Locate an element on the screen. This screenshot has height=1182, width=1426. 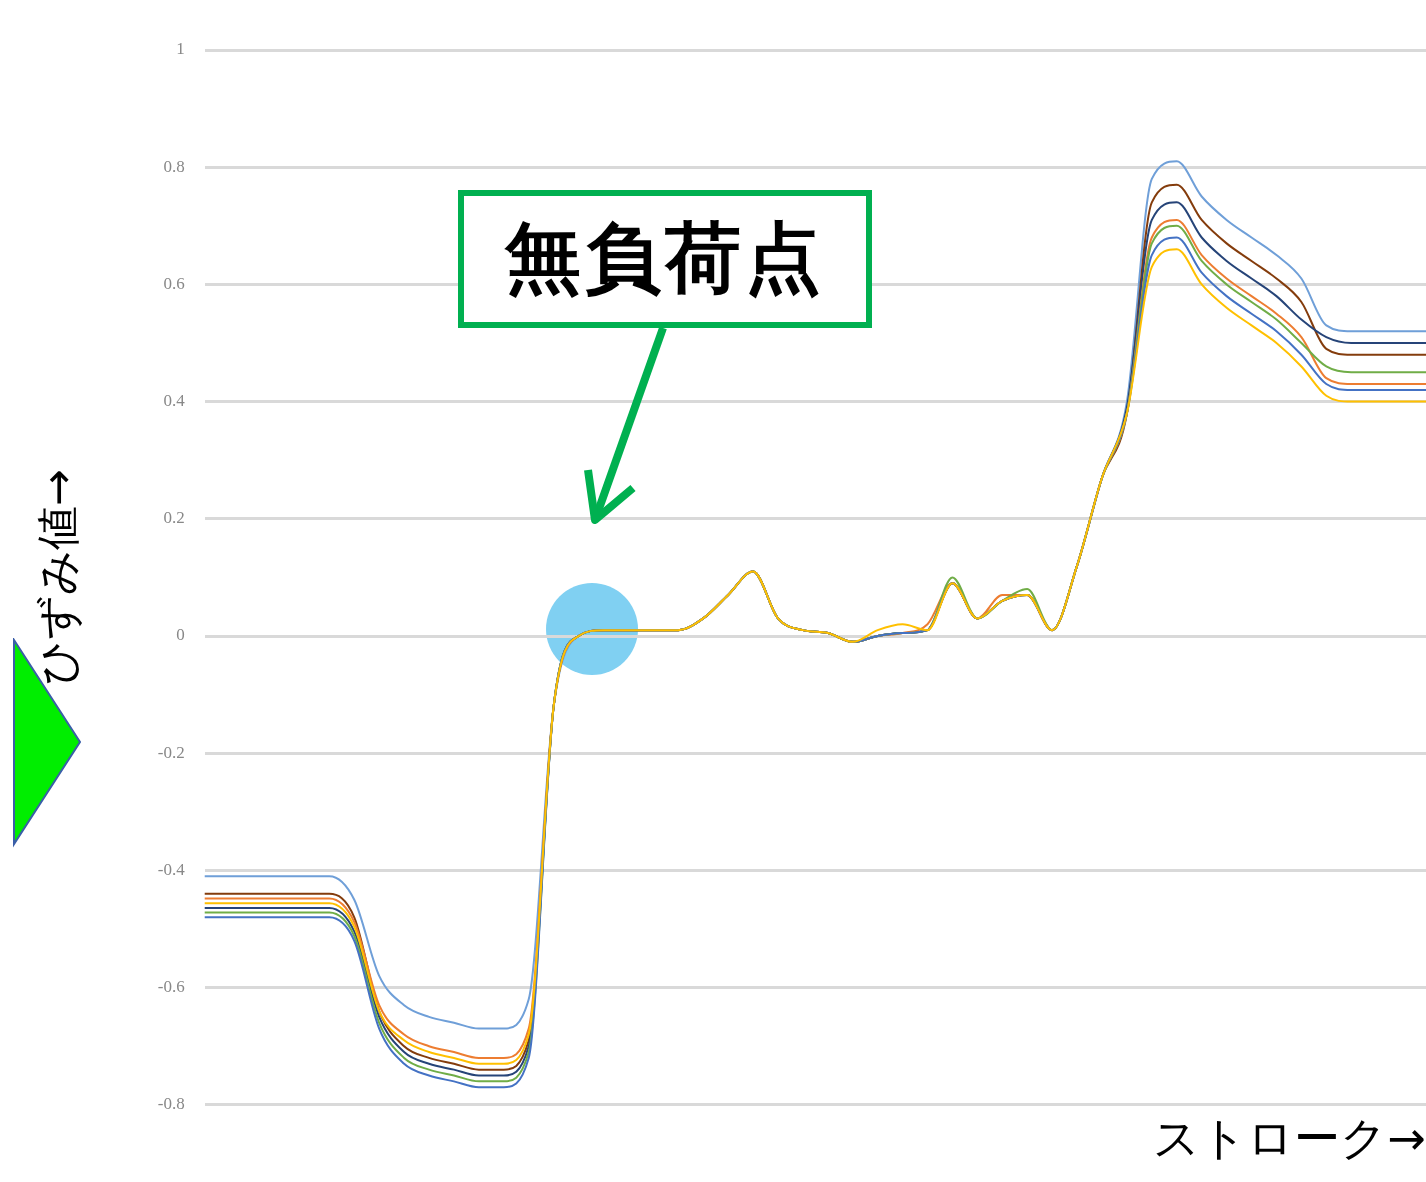
y-tick-label: -0.2 is located at coordinates (171, 752).